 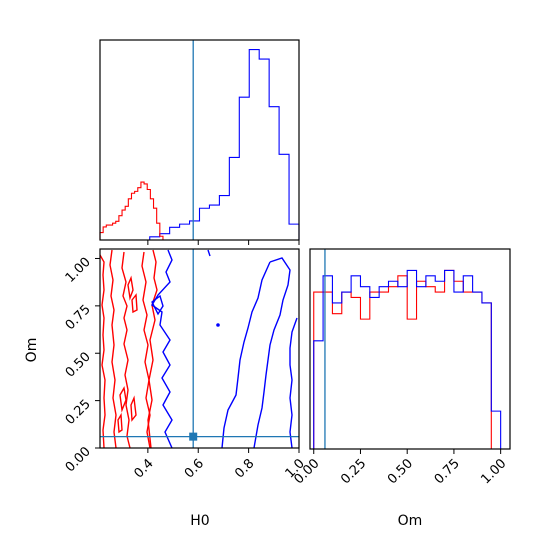 I want to click on h0-histogram-blue-series, so click(x=200, y=144).